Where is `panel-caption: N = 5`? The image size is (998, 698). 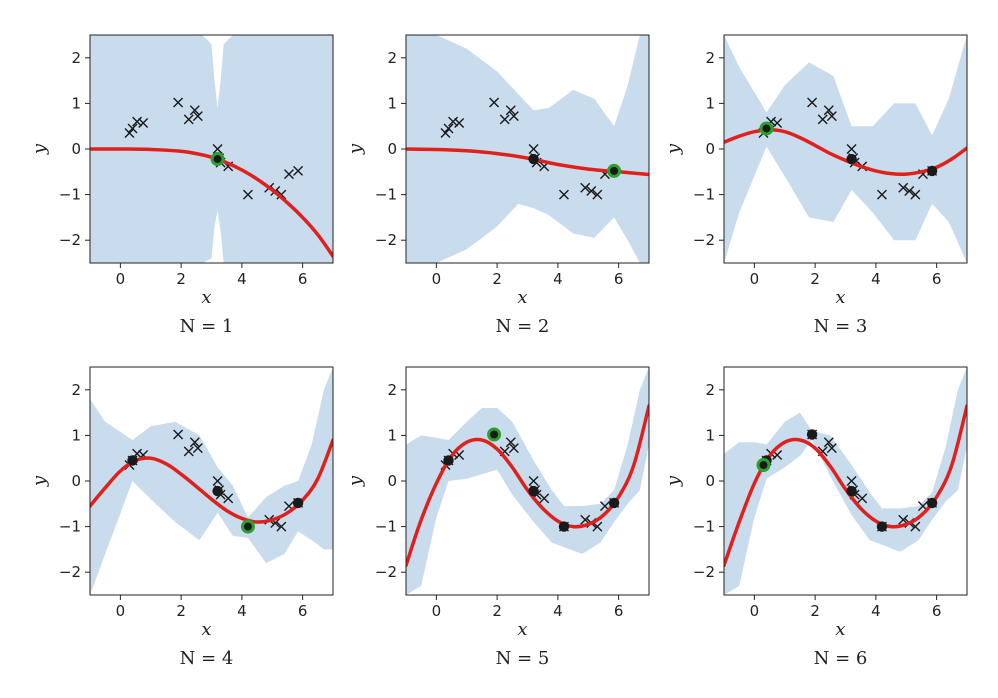
panel-caption: N = 5 is located at coordinates (523, 658).